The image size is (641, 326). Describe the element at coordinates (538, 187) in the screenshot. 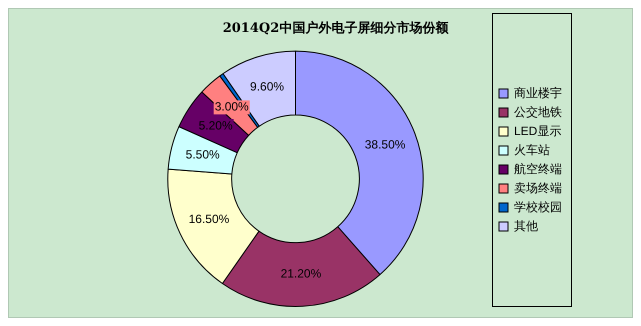

I see `legend-label: 卖场终端` at that location.